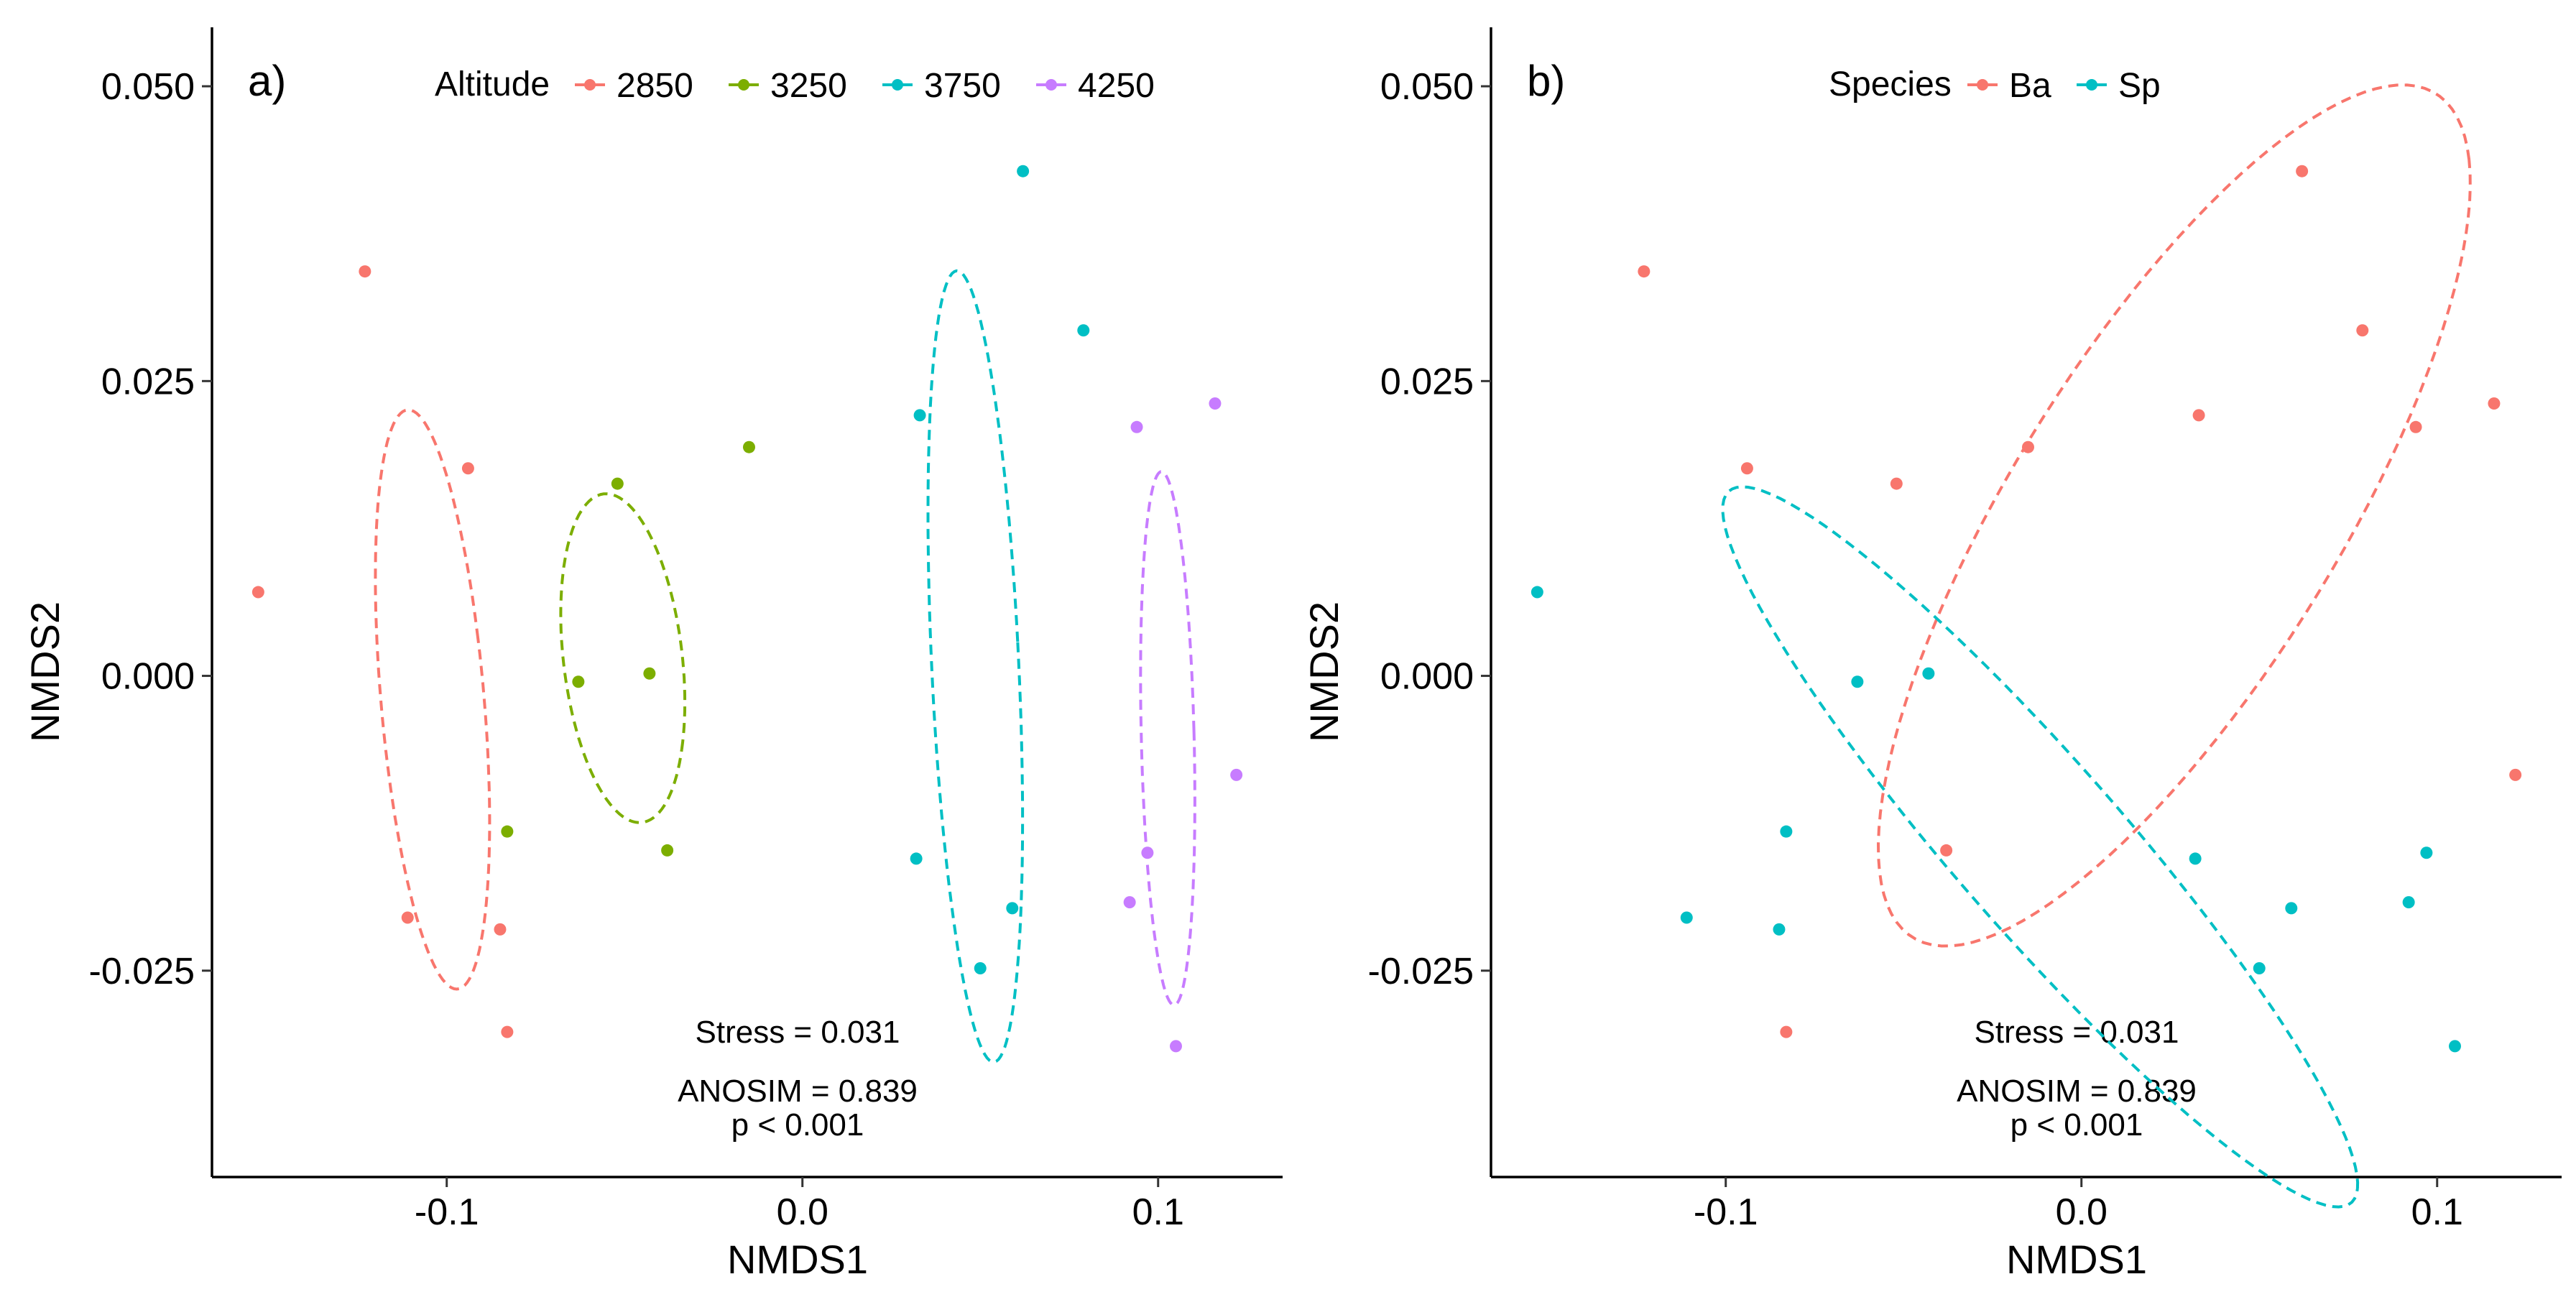 The width and height of the screenshot is (2576, 1292). What do you see at coordinates (1546, 81) in the screenshot?
I see `panel-b-tag: b)` at bounding box center [1546, 81].